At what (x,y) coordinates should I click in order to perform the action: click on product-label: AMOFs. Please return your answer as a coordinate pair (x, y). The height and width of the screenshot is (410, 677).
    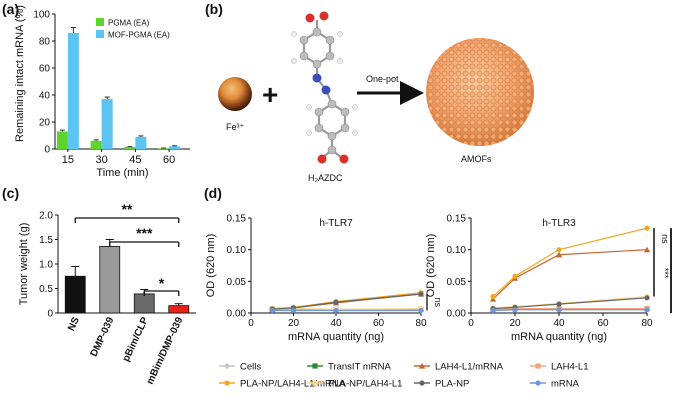
    Looking at the image, I should click on (476, 159).